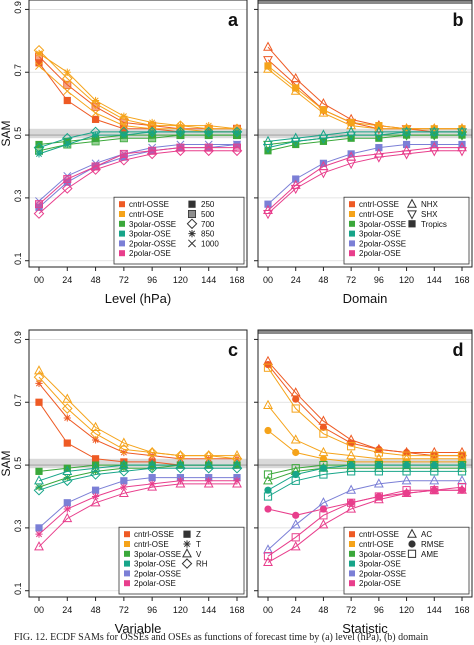 This screenshot has height=645, width=474. Describe the element at coordinates (18, 133) in the screenshot. I see `y-tick-label: 0.5` at that location.